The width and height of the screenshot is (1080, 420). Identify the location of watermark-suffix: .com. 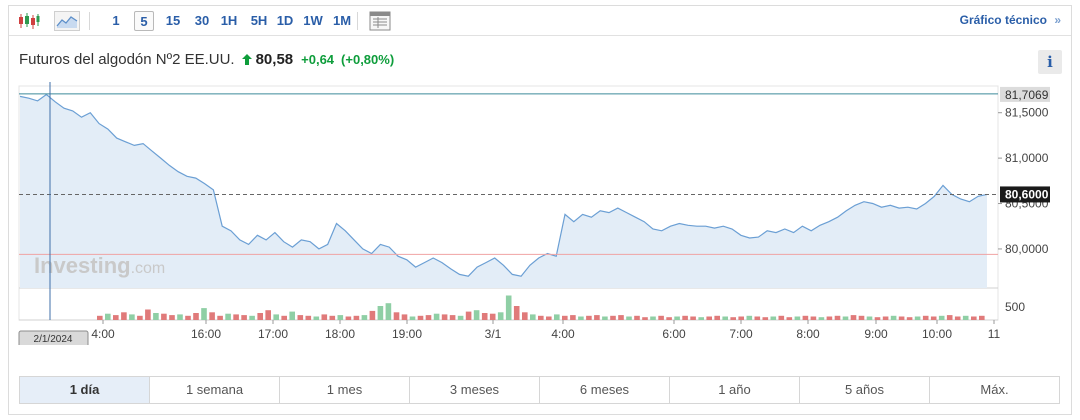
(148, 268).